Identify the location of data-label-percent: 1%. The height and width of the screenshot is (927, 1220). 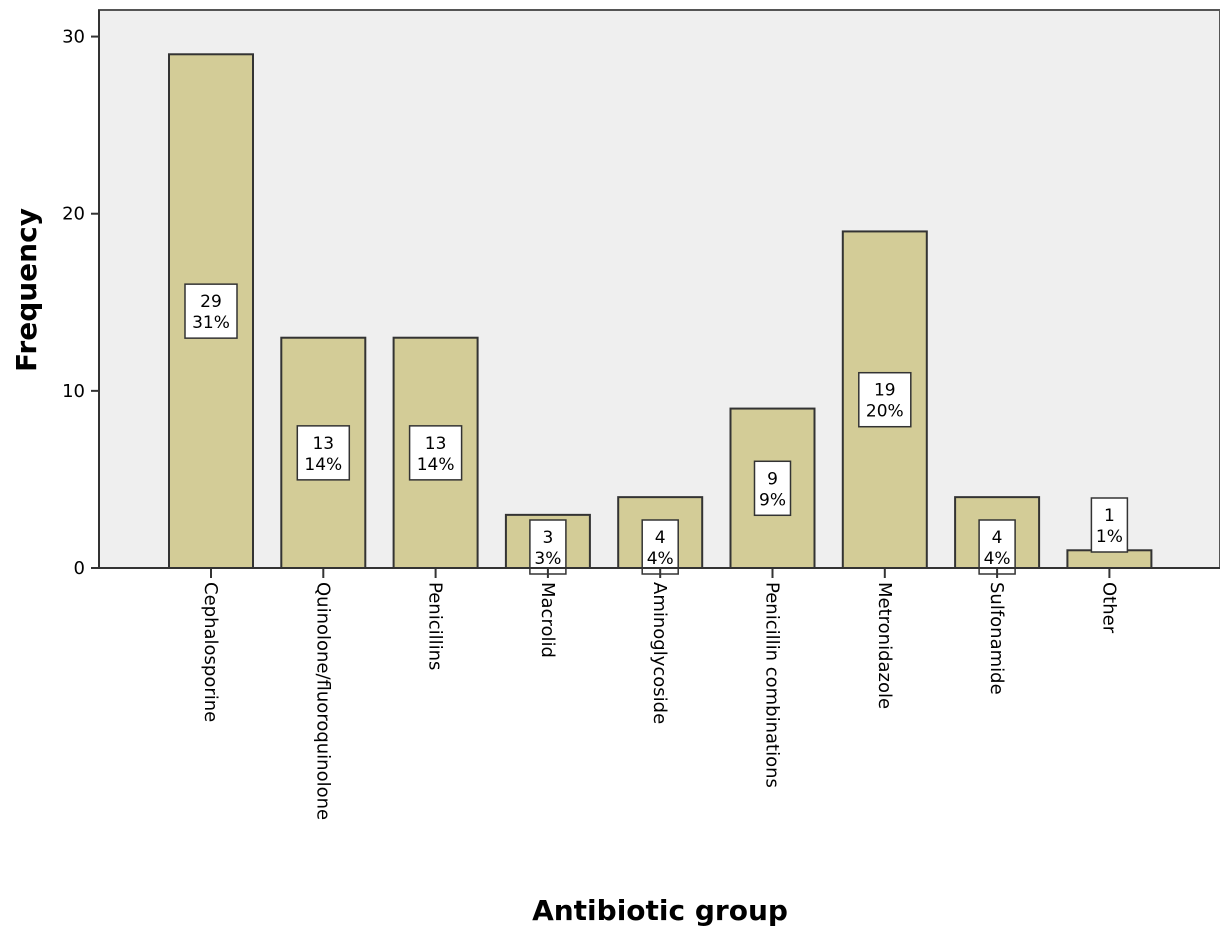
(1109, 537).